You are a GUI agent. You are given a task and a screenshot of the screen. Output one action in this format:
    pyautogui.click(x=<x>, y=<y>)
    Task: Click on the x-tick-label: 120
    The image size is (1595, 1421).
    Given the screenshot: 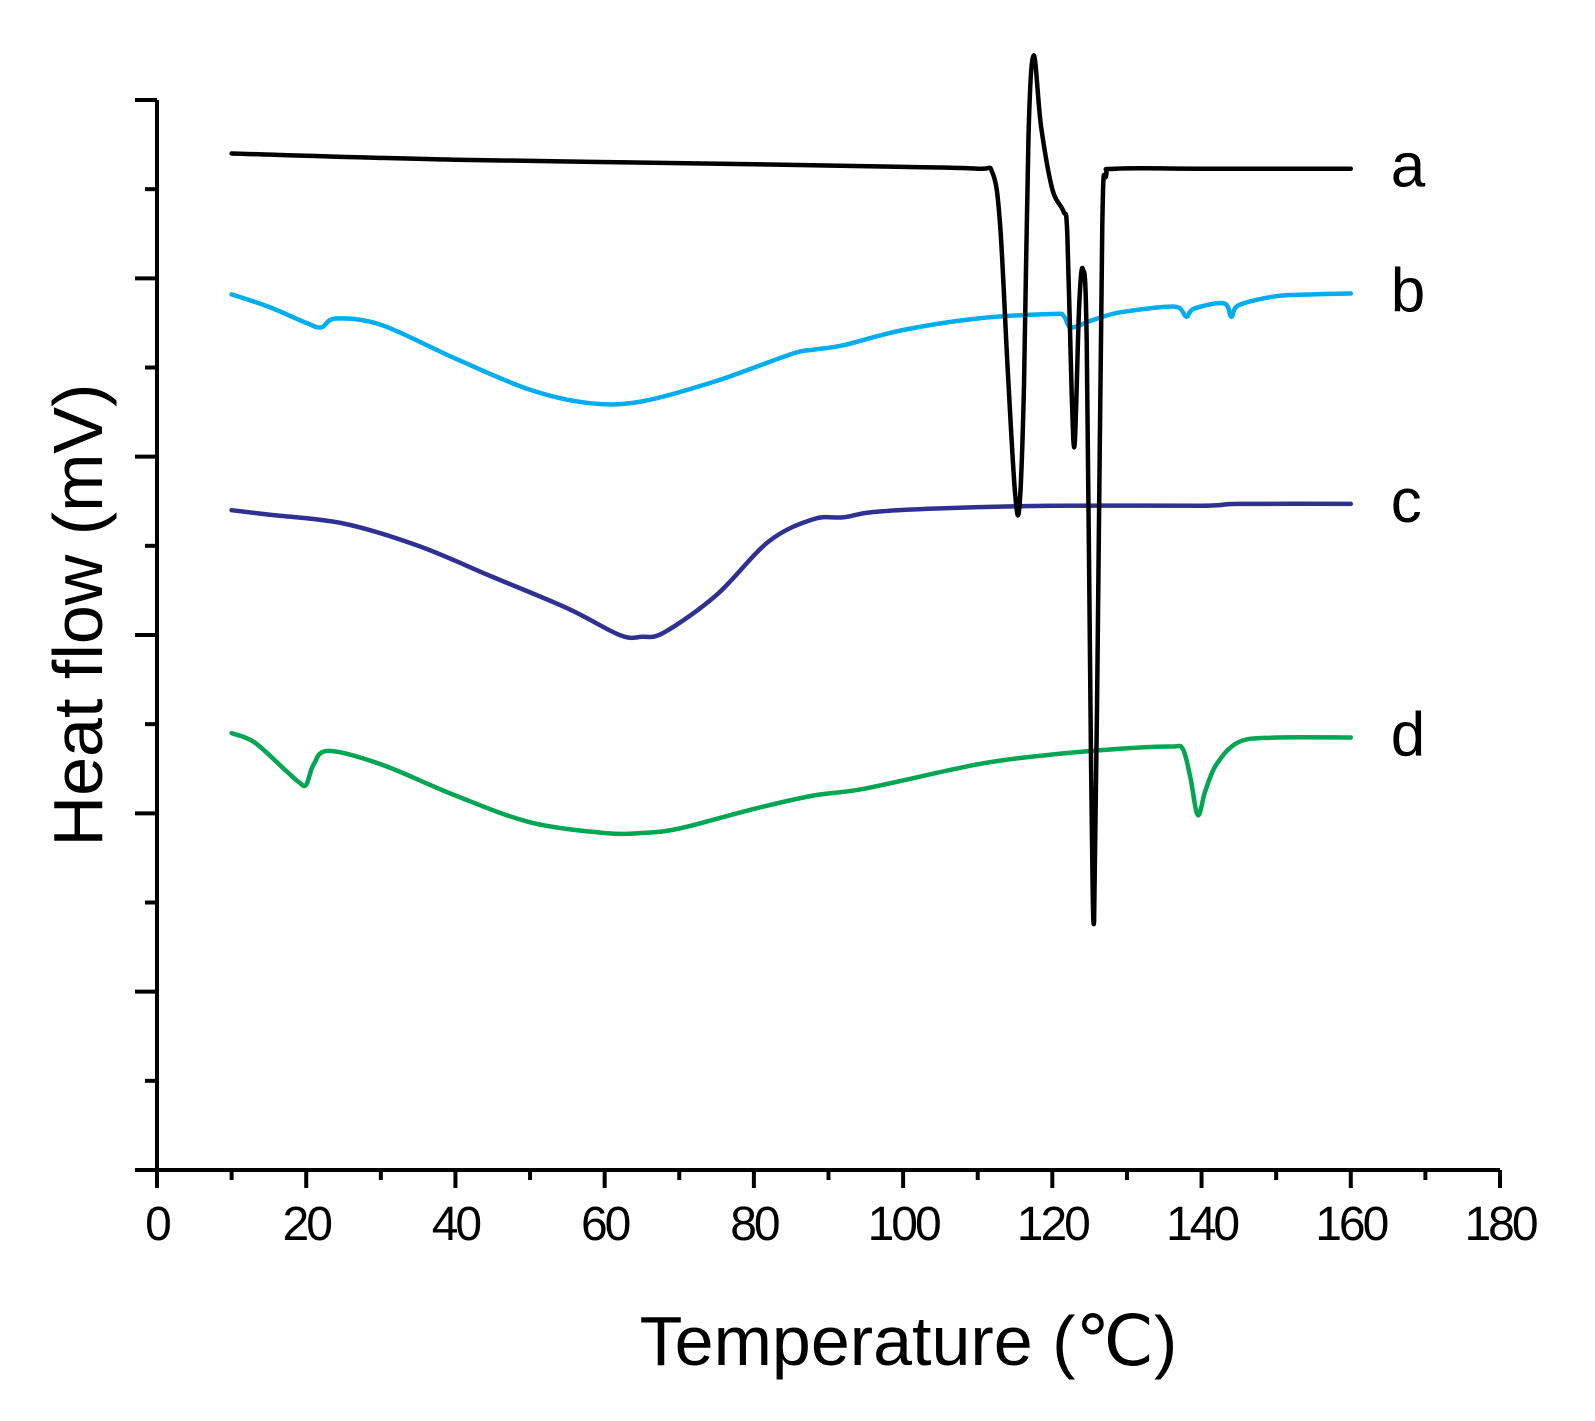 What is the action you would take?
    pyautogui.click(x=1053, y=1224)
    